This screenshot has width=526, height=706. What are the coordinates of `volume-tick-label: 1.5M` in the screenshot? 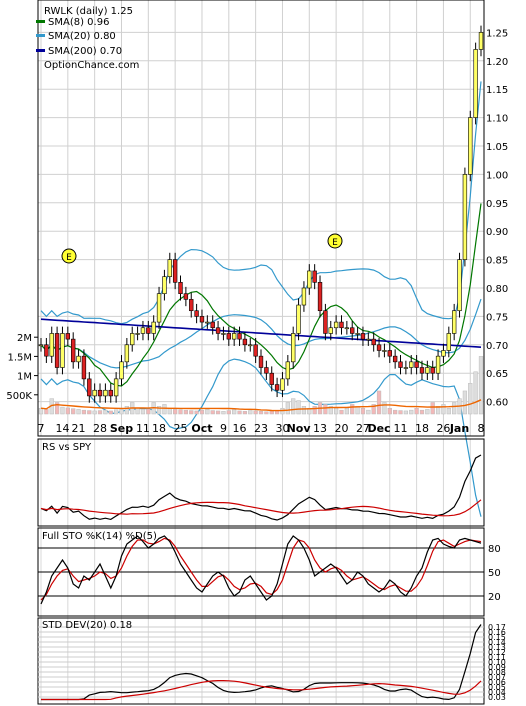 It's located at (19, 357).